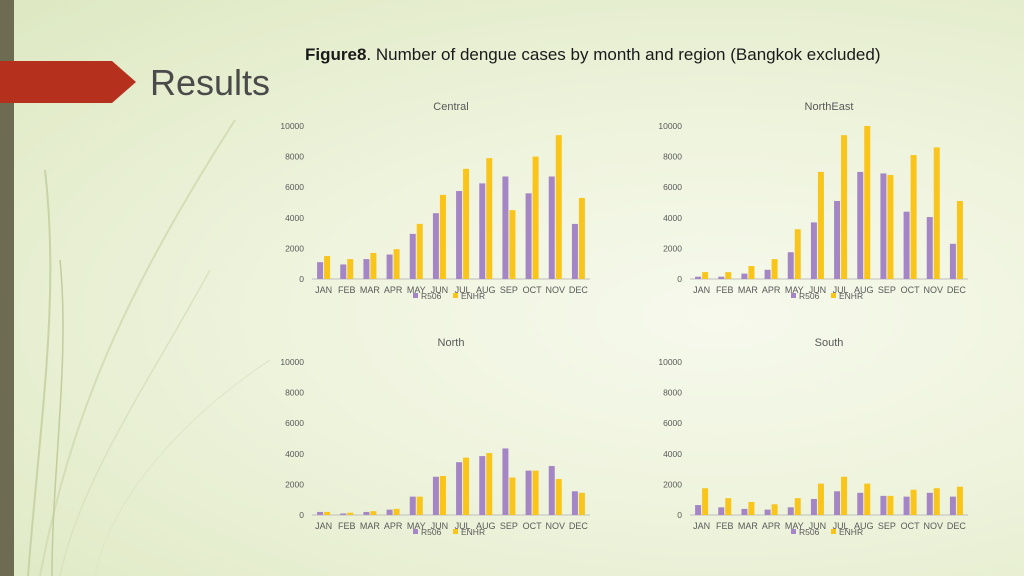 This screenshot has height=576, width=1024. I want to click on chart-title: North, so click(451, 343).